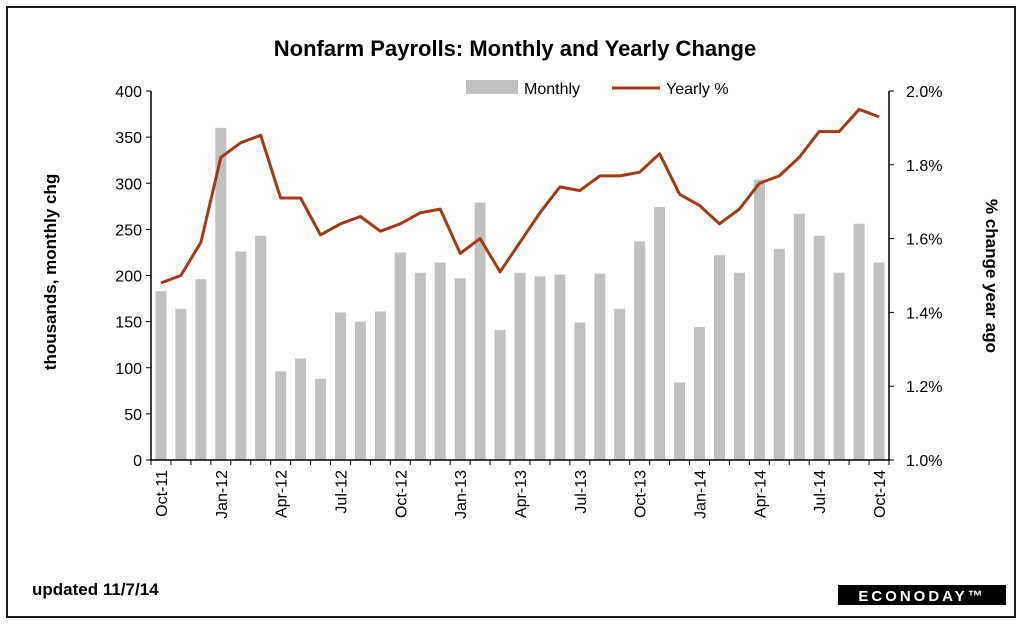 The height and width of the screenshot is (625, 1024). What do you see at coordinates (924, 461) in the screenshot?
I see `right-tick-label: 1.0%` at bounding box center [924, 461].